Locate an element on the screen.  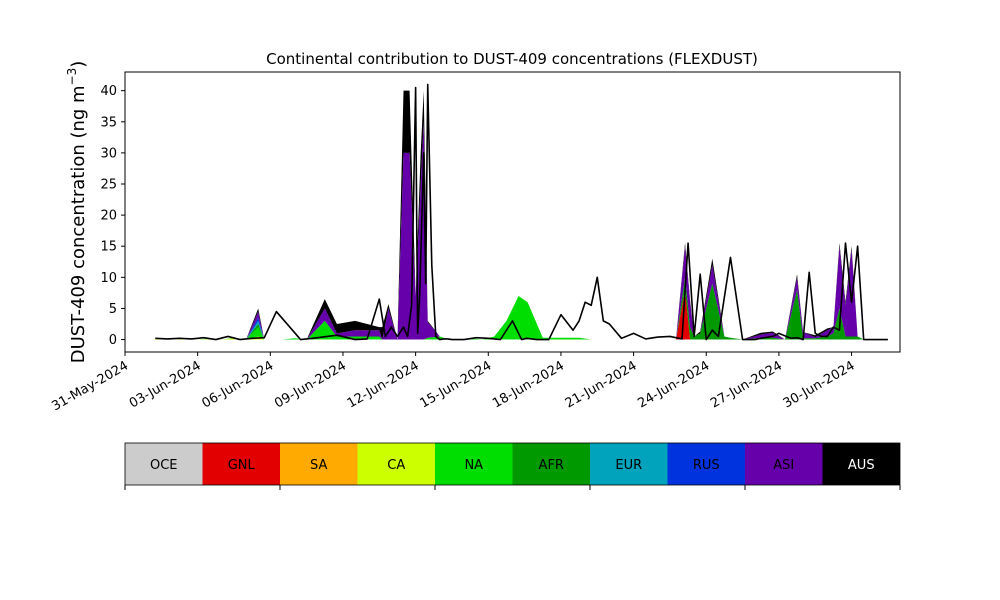
legend-label-ca: CA is located at coordinates (396, 465).